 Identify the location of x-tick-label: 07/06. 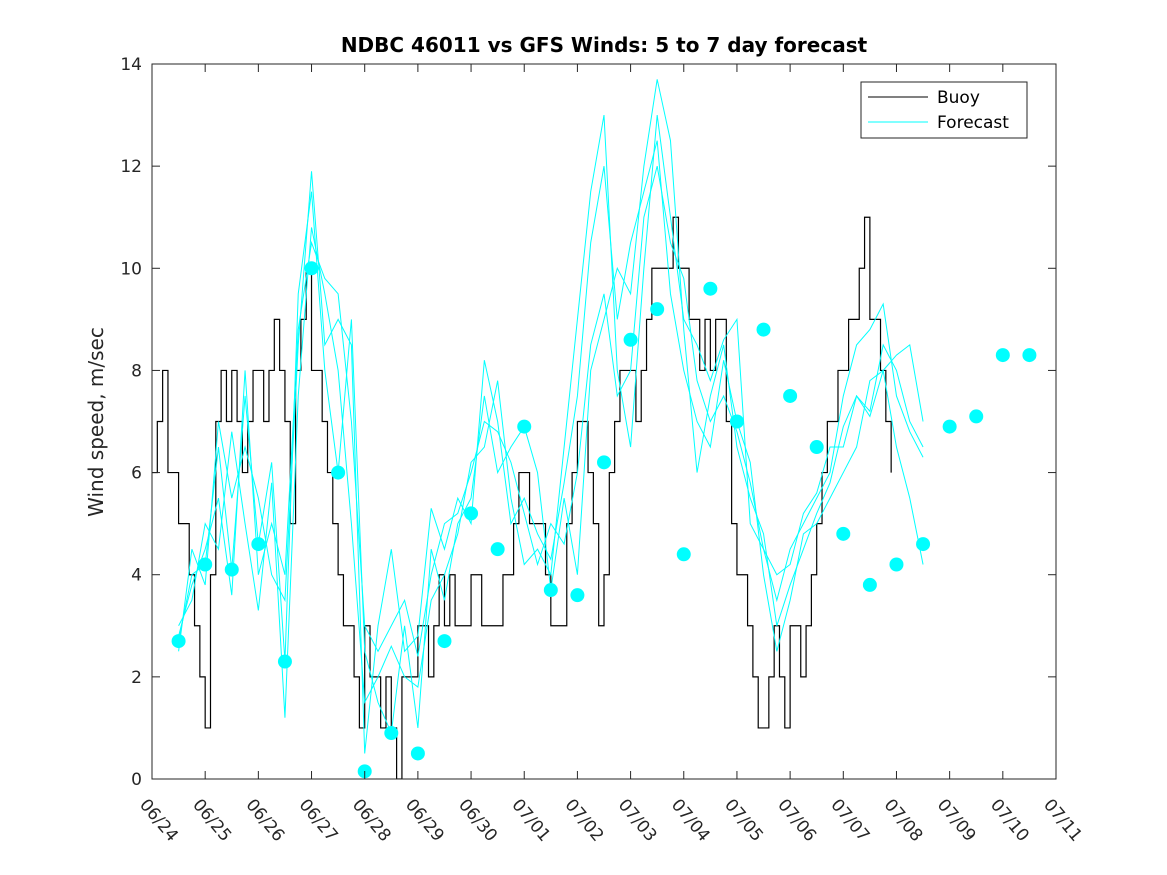
(796, 820).